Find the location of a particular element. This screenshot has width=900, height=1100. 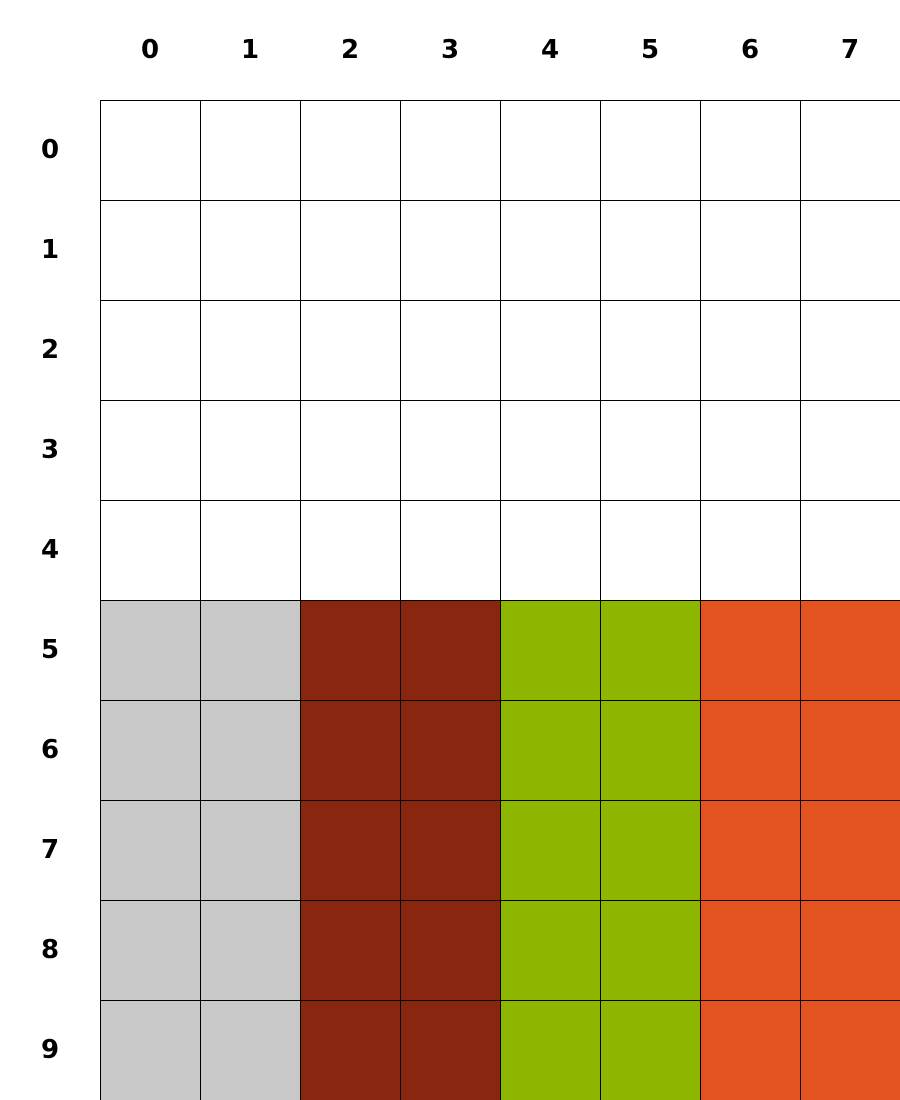

column-label-7: 7 is located at coordinates (850, 50).